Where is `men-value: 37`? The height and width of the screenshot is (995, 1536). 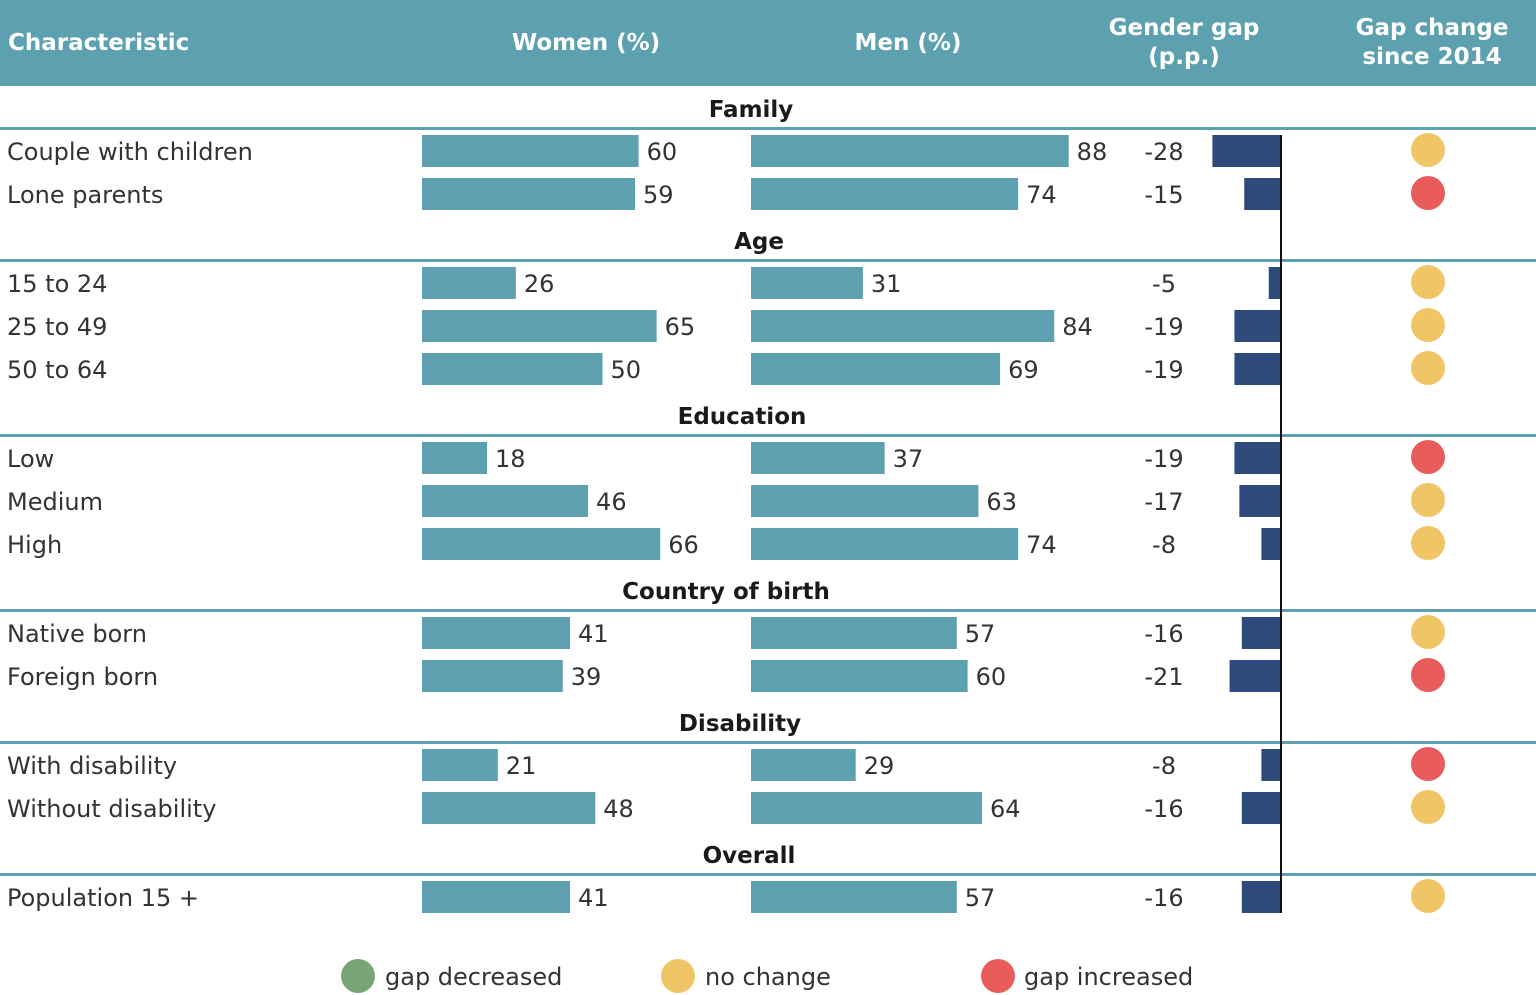
men-value: 37 is located at coordinates (908, 459).